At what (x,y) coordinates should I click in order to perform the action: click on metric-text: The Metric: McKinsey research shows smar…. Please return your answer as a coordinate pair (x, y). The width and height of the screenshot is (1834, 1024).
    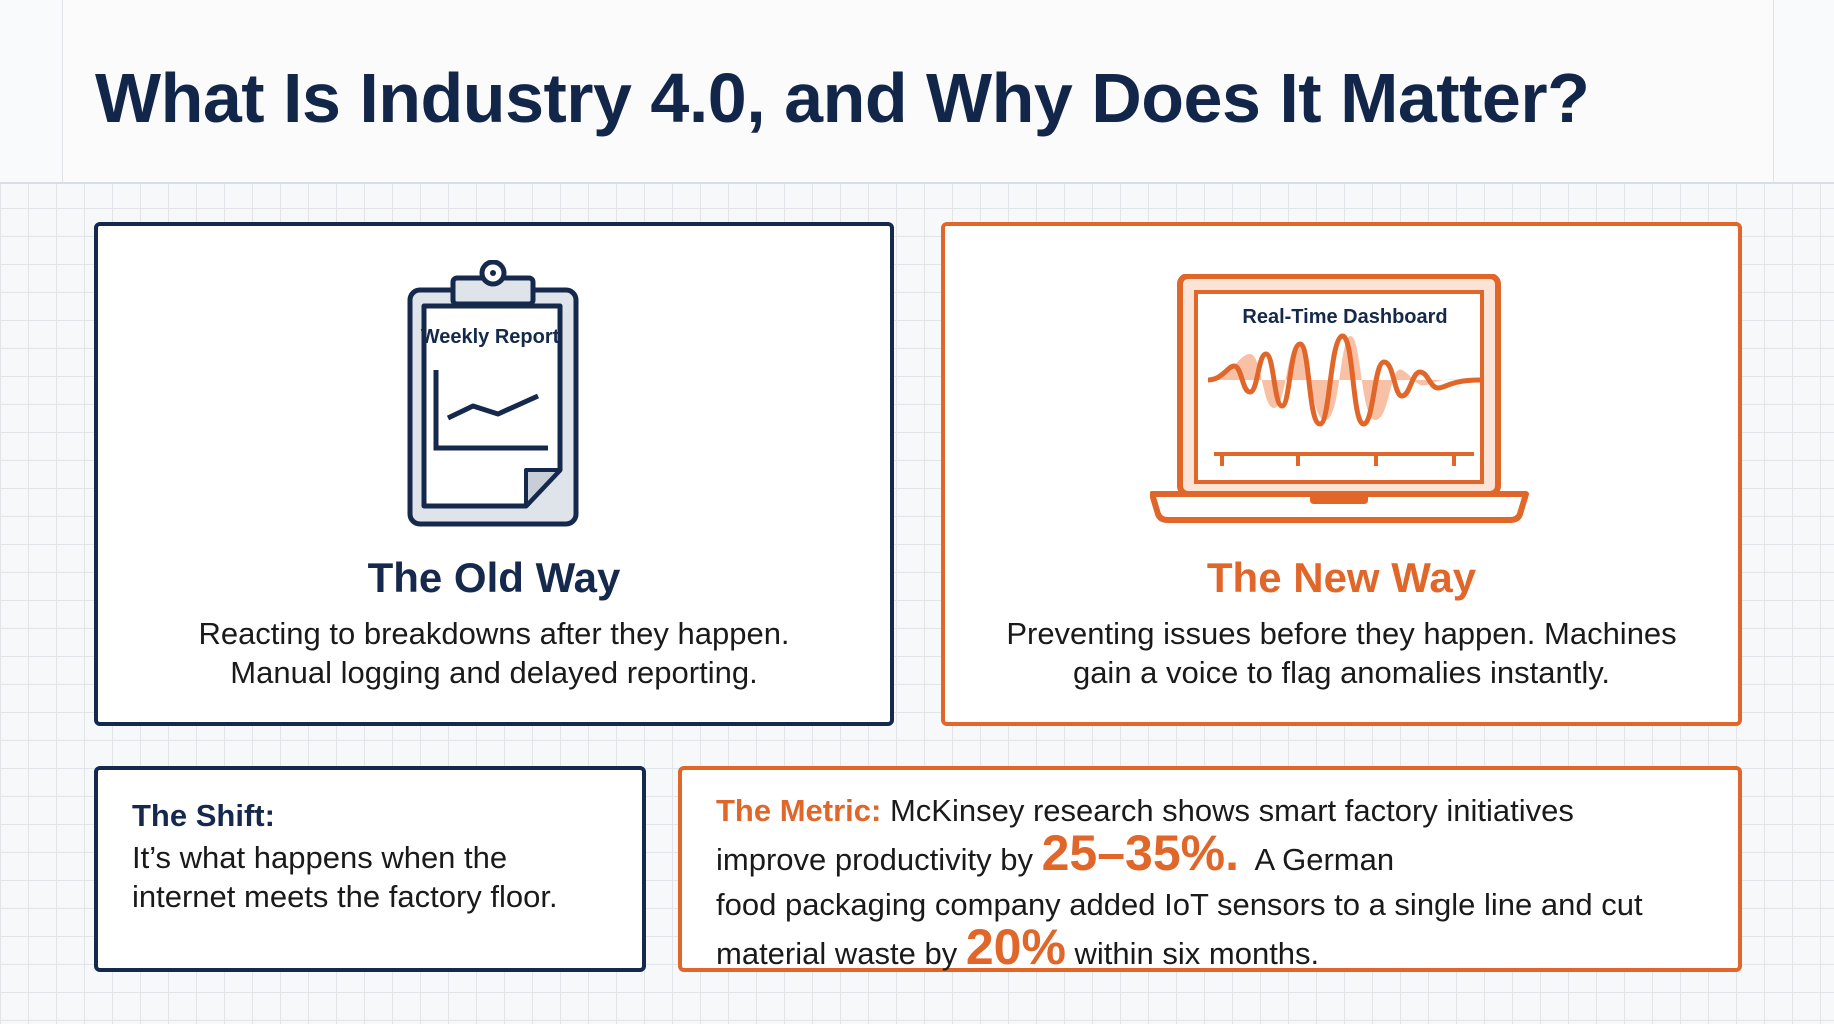
    Looking at the image, I should click on (1216, 882).